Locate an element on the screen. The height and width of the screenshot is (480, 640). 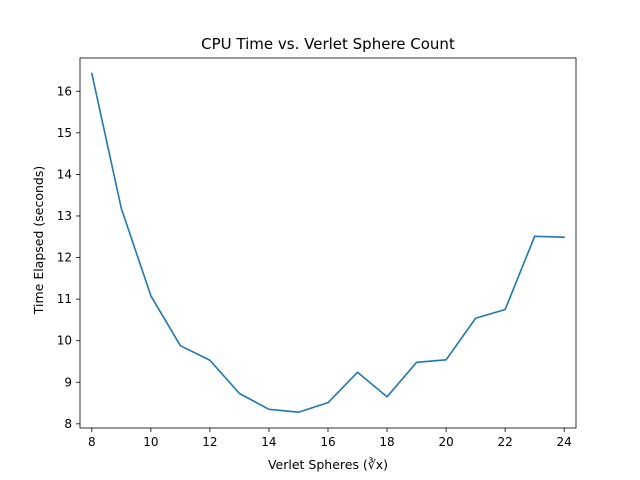
y-tick-label: 16 is located at coordinates (64, 91).